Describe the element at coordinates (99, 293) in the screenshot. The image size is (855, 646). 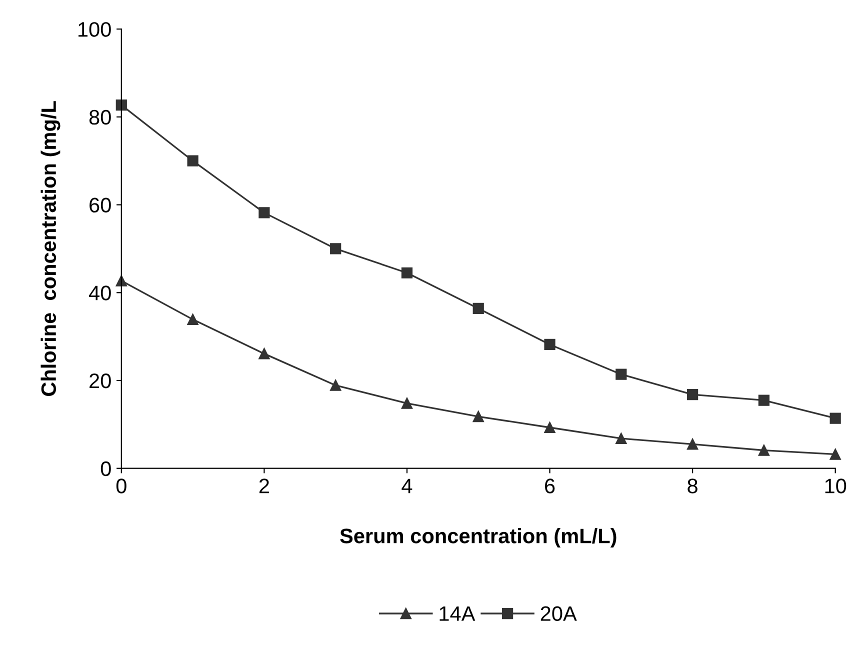
I see `y-tick-label: 40` at that location.